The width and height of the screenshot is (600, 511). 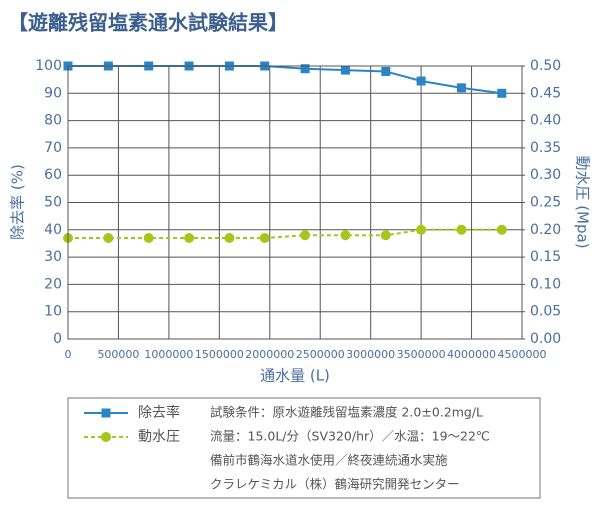 What do you see at coordinates (168, 354) in the screenshot?
I see `x-tick-label: 1000000` at bounding box center [168, 354].